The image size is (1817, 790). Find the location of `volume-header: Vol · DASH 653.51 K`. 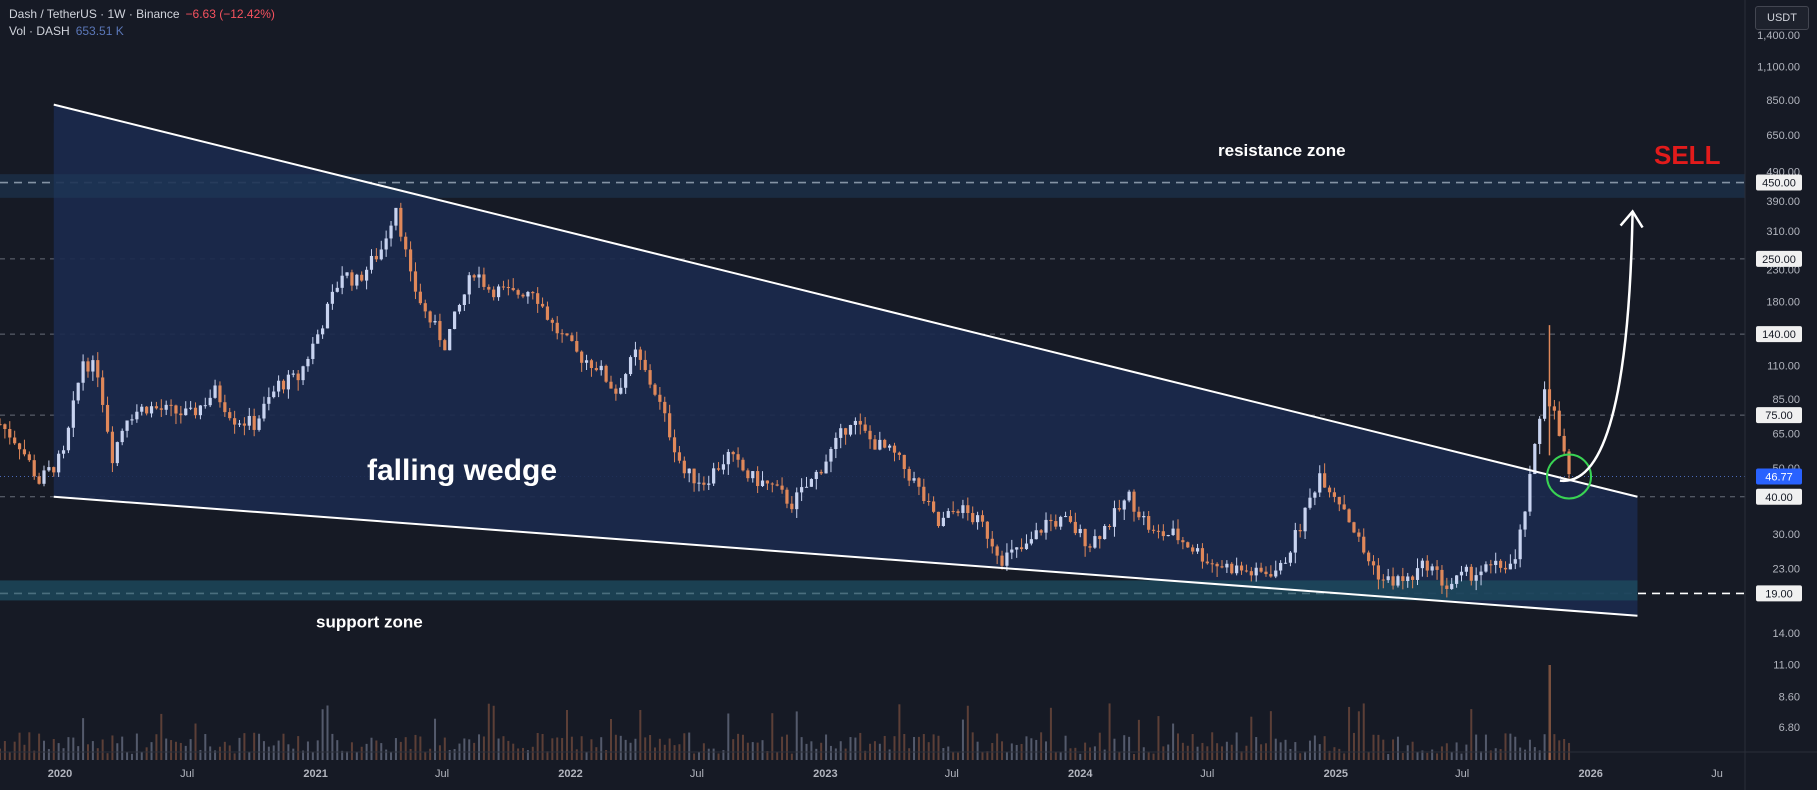

volume-header: Vol · DASH 653.51 K is located at coordinates (69, 31).